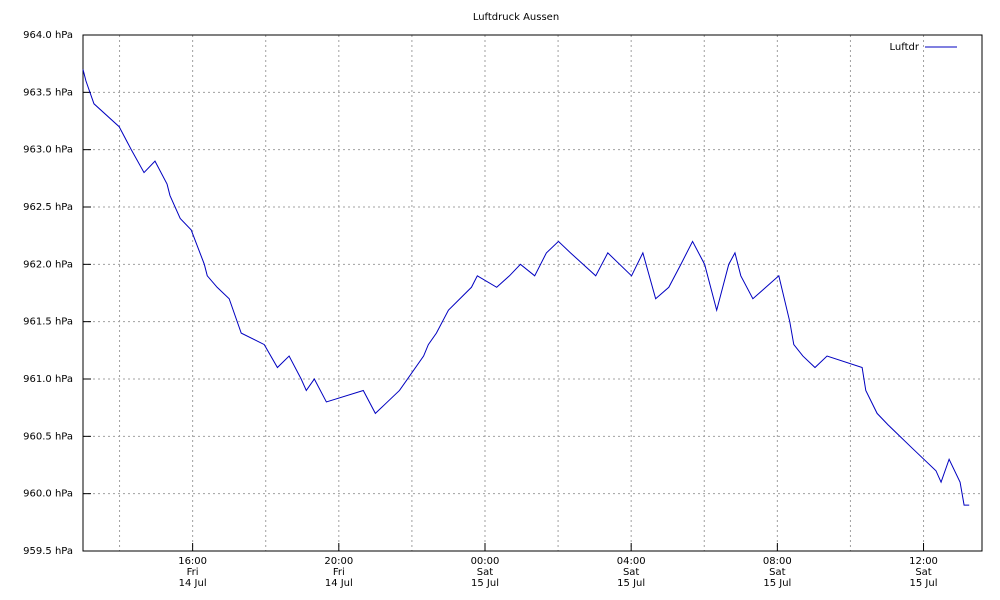 This screenshot has width=1000, height=600. Describe the element at coordinates (905, 47) in the screenshot. I see `legend-label: Luftdr` at that location.